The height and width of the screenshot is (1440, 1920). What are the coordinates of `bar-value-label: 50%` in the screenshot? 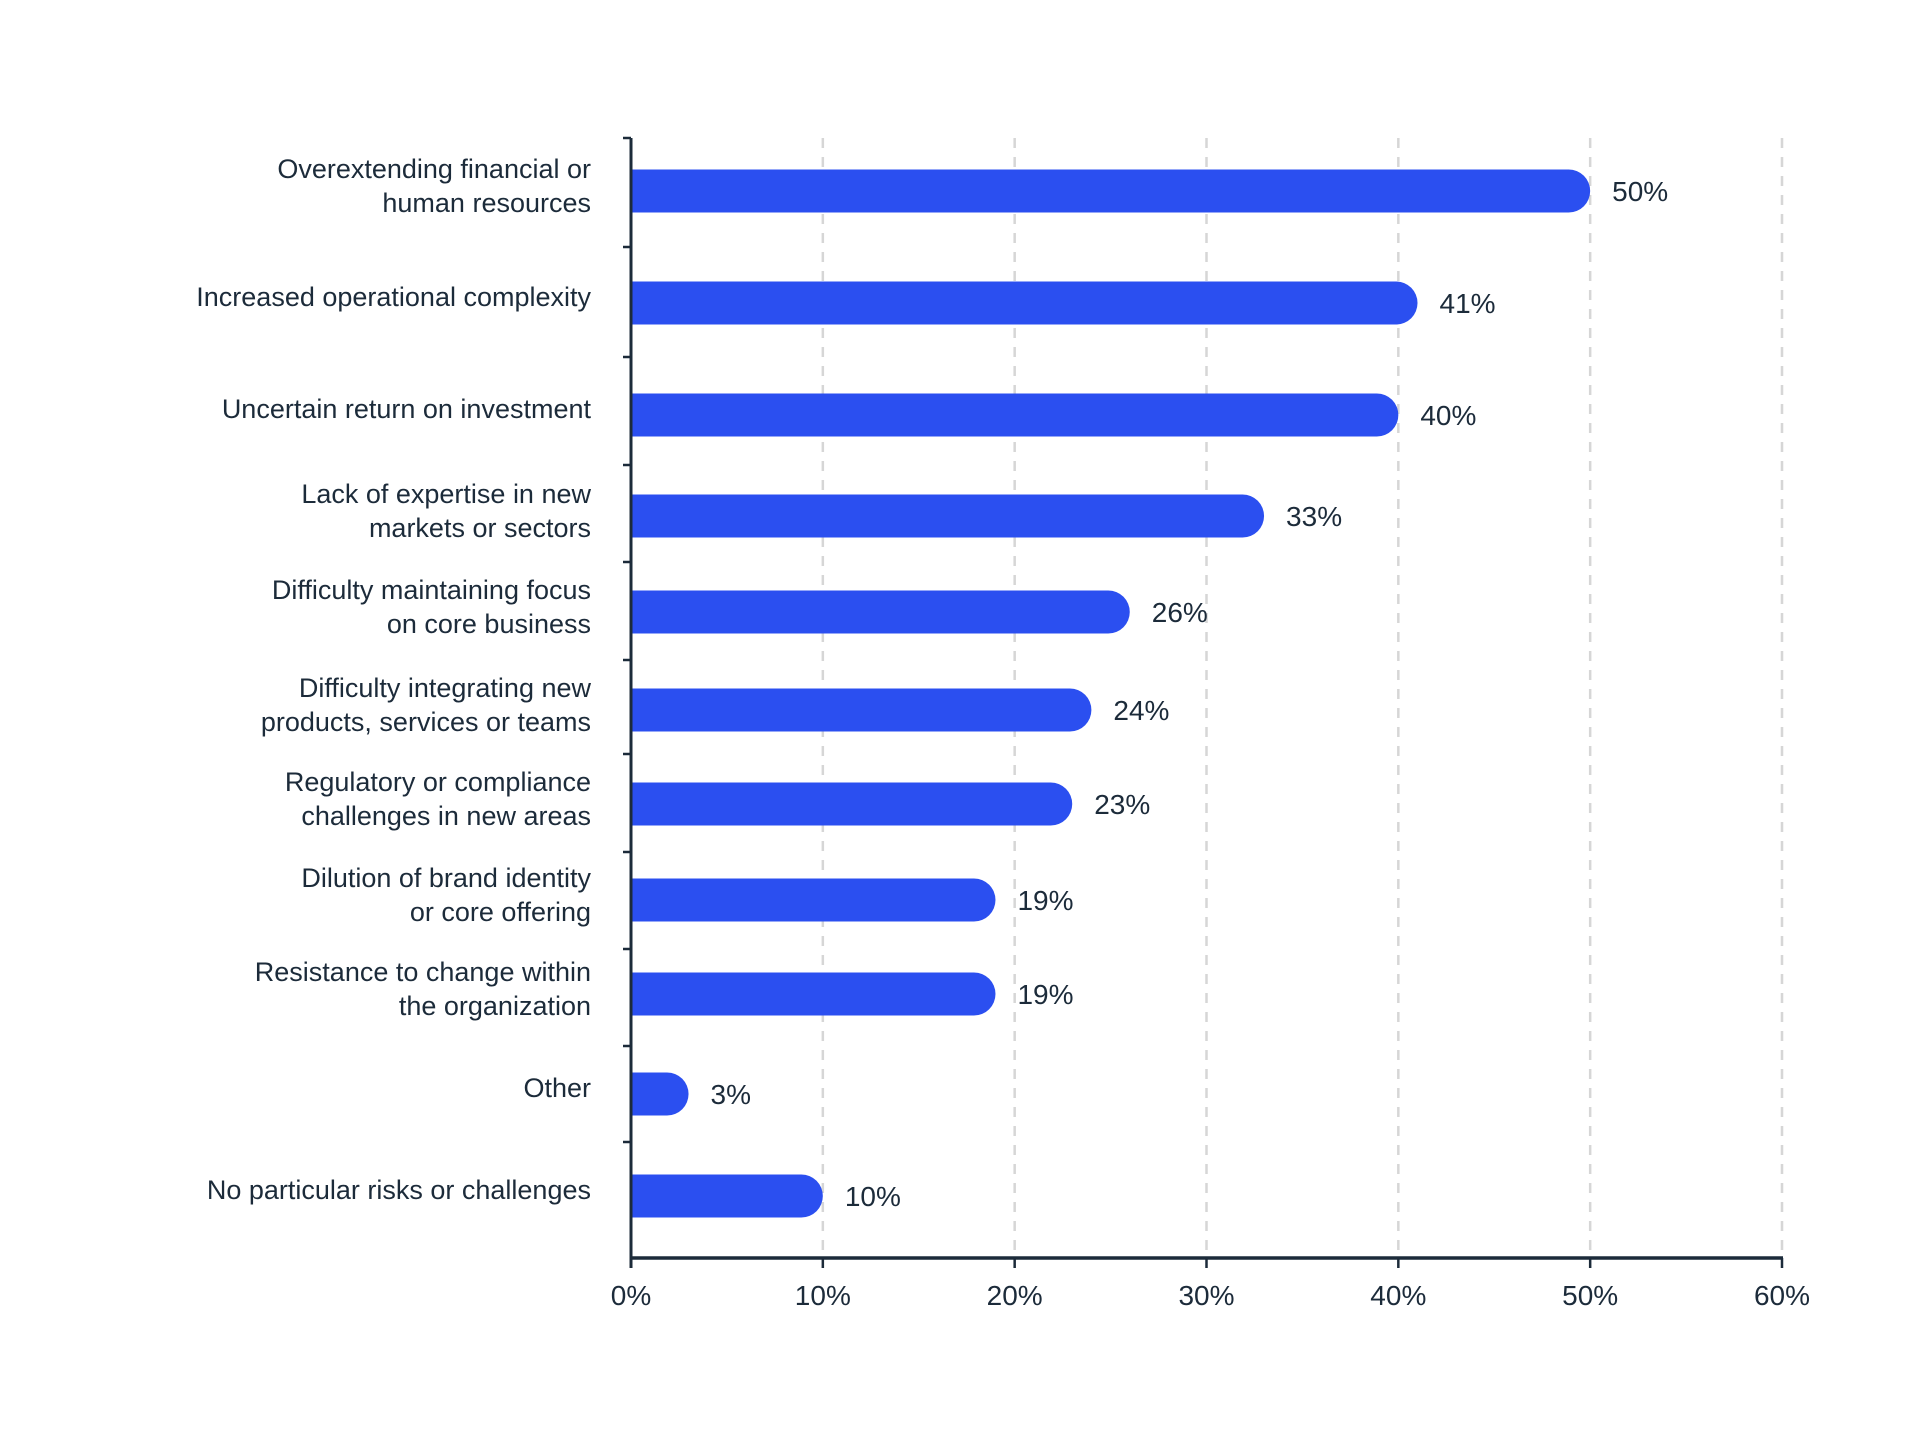 It's located at (1640, 191).